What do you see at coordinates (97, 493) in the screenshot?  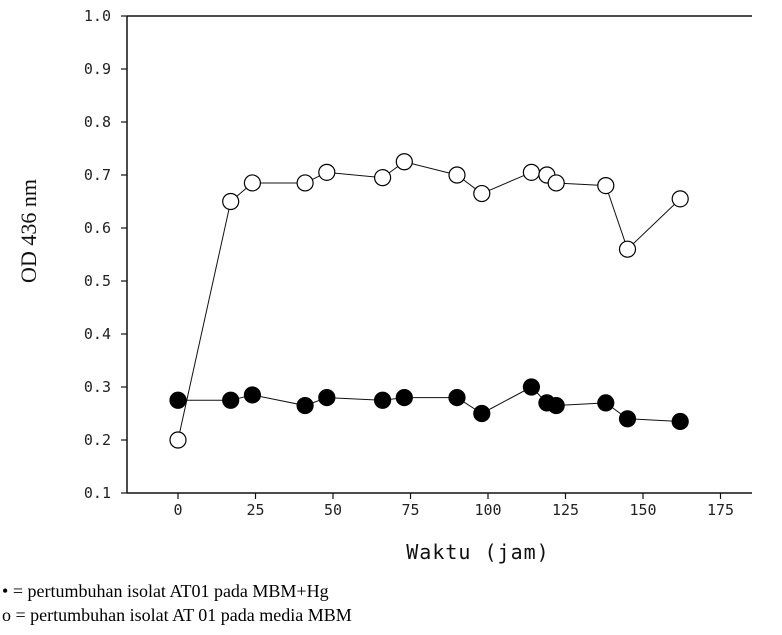 I see `y-tick-label: 0.1` at bounding box center [97, 493].